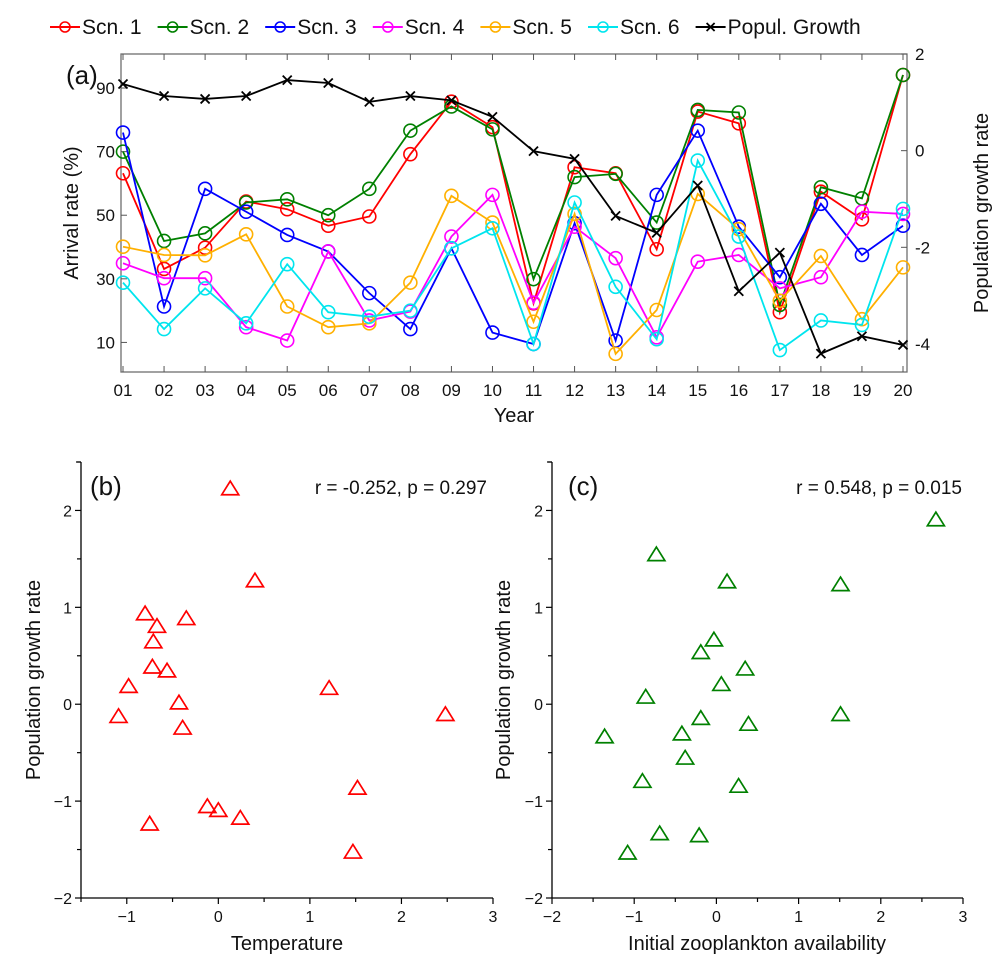  Describe the element at coordinates (757, 944) in the screenshot. I see `panel-c-x-axis-title: Initial zooplankton availability` at that location.